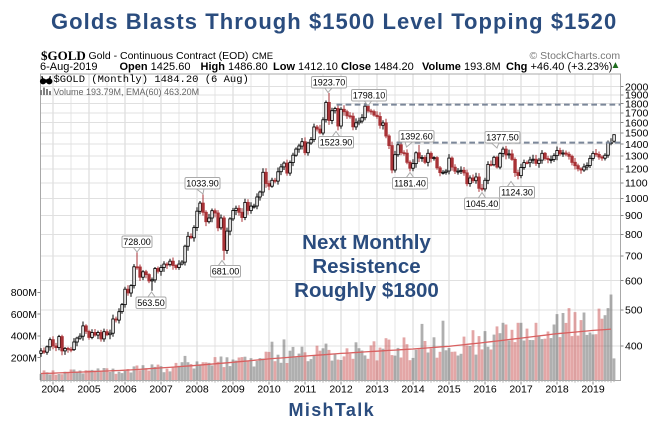  Describe the element at coordinates (24, 358) in the screenshot. I see `svg-text: 200M` at that location.